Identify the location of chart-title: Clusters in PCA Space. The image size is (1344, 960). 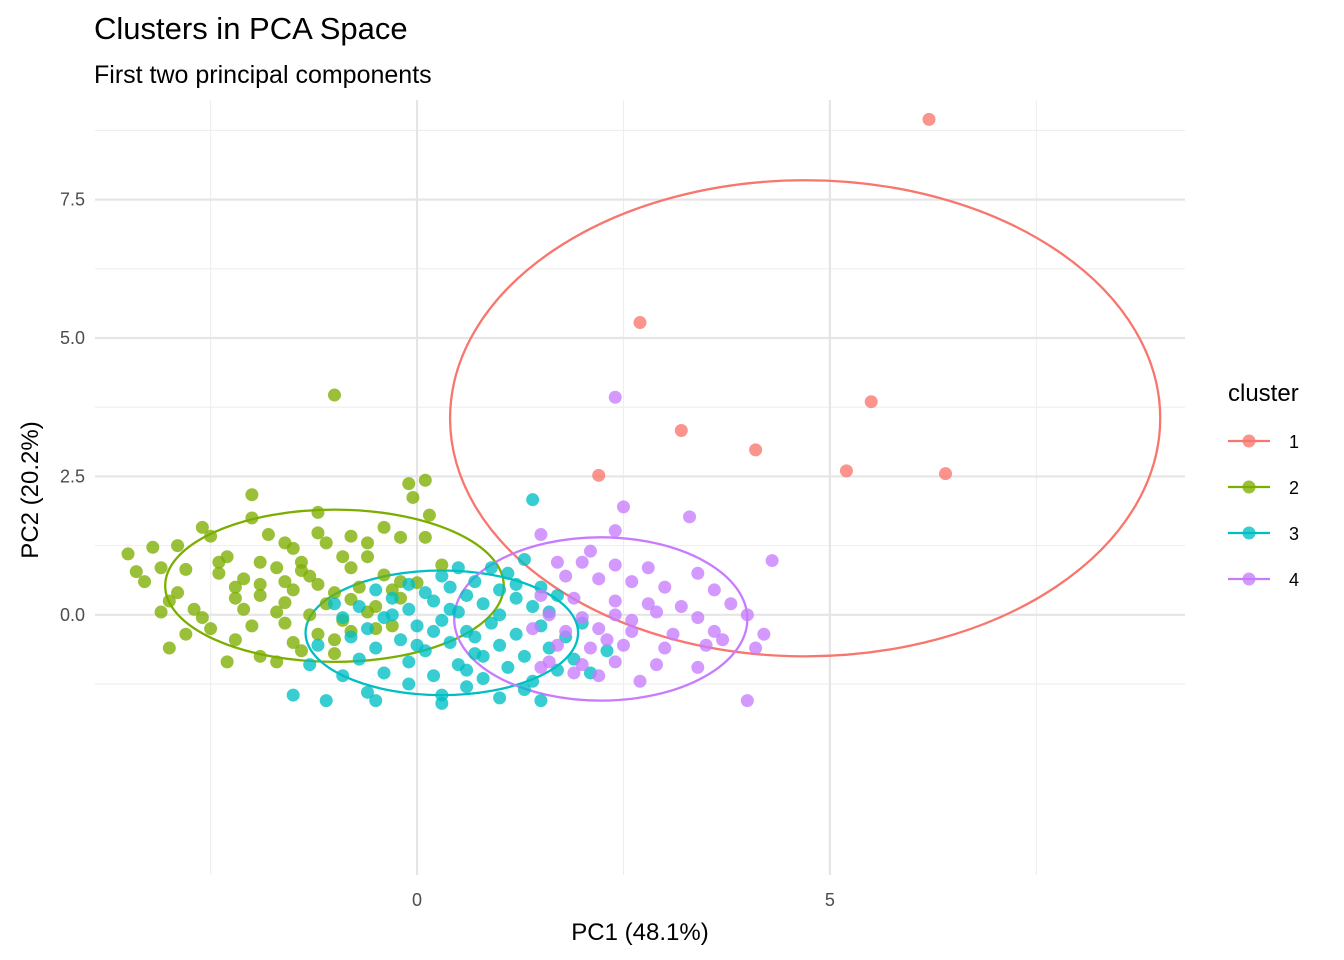
(251, 28).